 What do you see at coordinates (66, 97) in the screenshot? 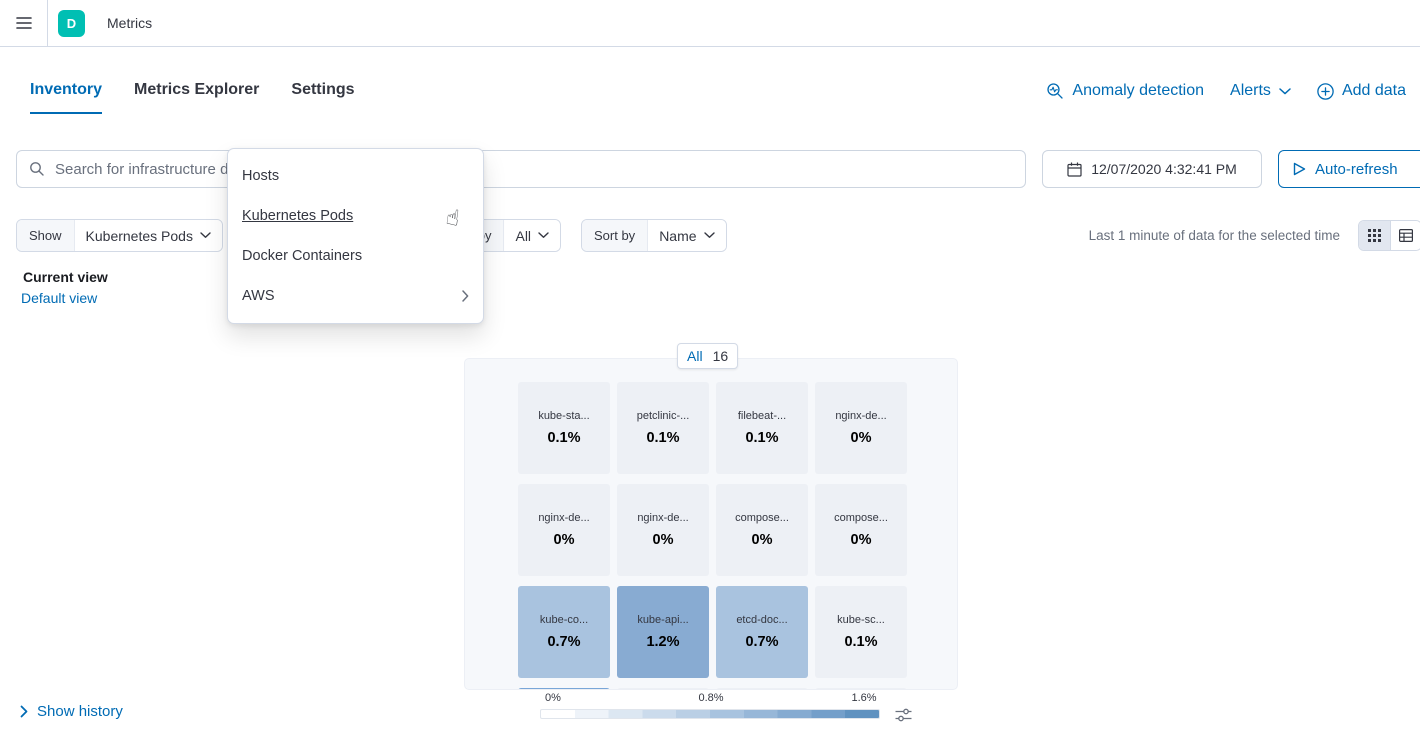
I see `tab-inventory: Inventory` at bounding box center [66, 97].